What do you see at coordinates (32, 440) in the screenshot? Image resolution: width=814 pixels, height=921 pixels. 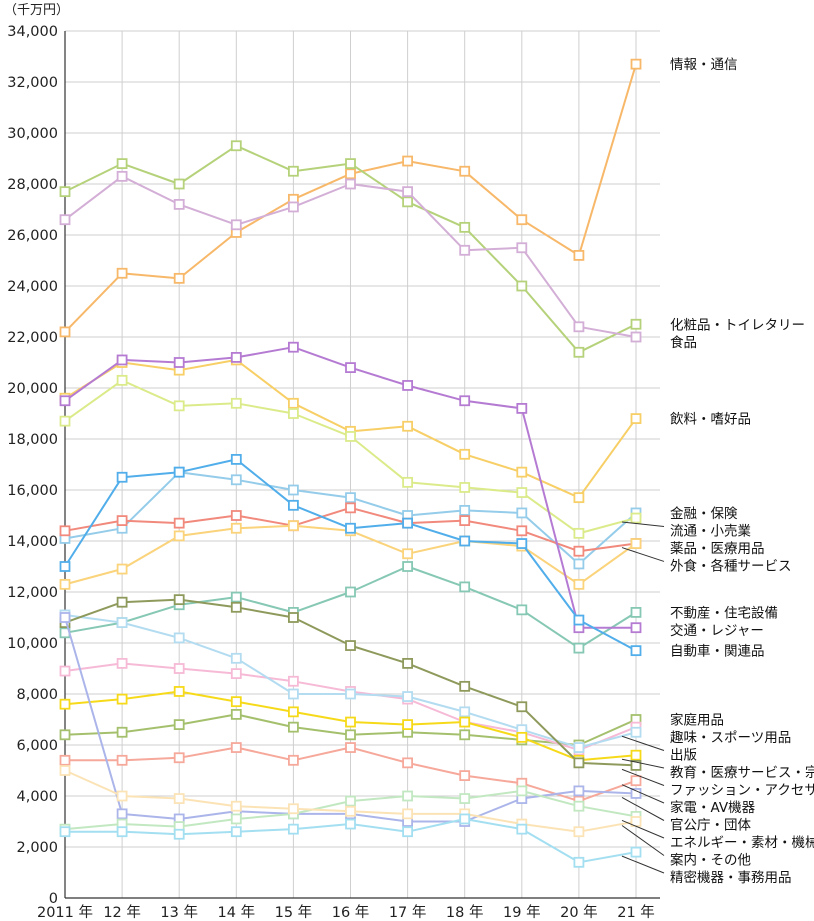 I see `y-tick-label: 18,000` at bounding box center [32, 440].